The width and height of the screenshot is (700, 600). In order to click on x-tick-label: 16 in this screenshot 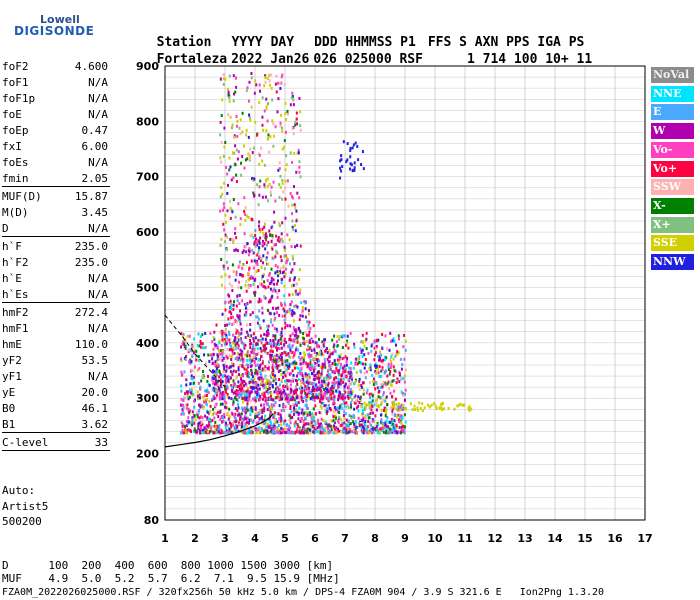, I will do `click(615, 538)`.